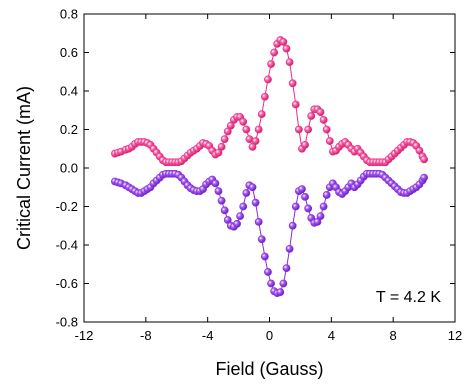 Image resolution: width=466 pixels, height=384 pixels. I want to click on y-tick-label: 0.4, so click(69, 91).